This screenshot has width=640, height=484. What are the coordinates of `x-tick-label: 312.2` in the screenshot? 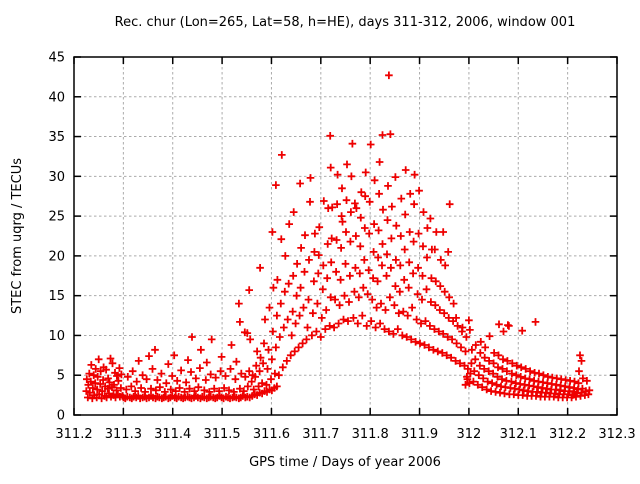 It's located at (567, 434).